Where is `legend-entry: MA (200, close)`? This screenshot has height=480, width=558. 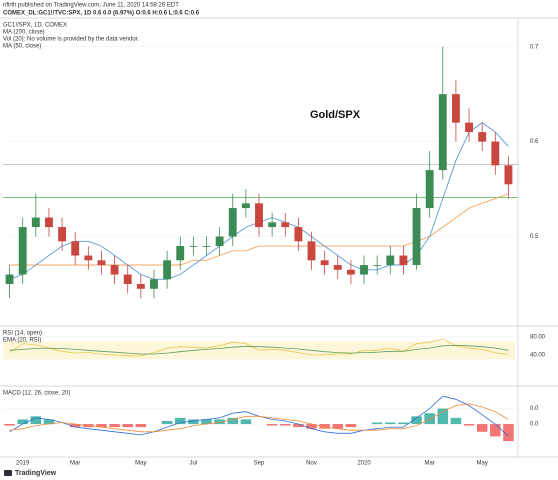 legend-entry: MA (200, close) is located at coordinates (24, 33).